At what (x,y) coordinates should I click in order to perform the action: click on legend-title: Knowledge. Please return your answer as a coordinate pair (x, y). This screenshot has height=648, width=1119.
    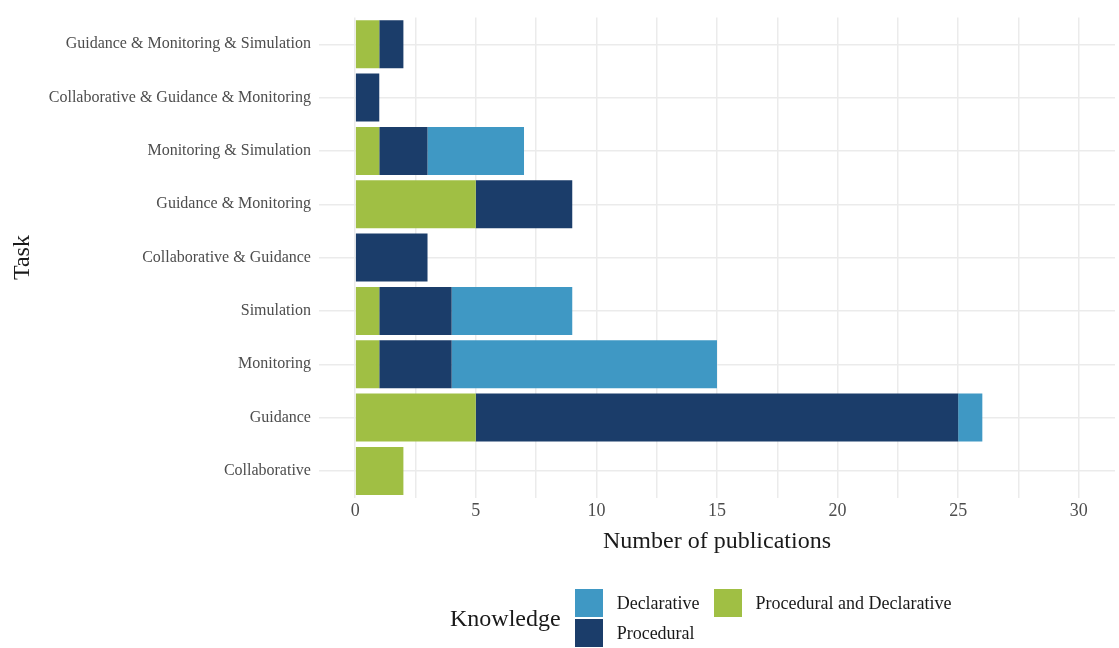
    Looking at the image, I should click on (505, 618).